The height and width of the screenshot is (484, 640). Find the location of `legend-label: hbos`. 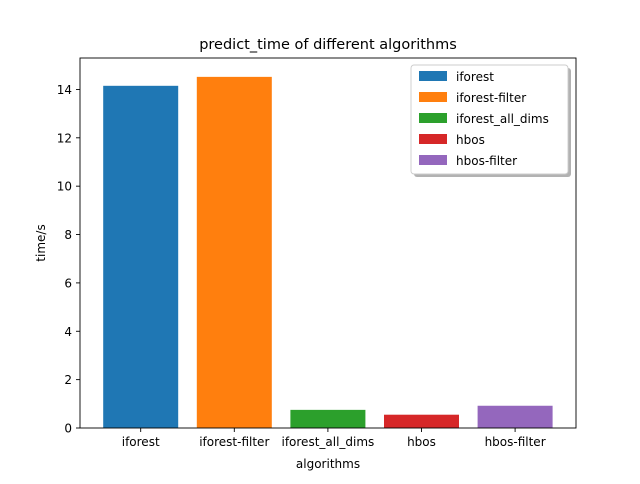

legend-label: hbos is located at coordinates (470, 140).